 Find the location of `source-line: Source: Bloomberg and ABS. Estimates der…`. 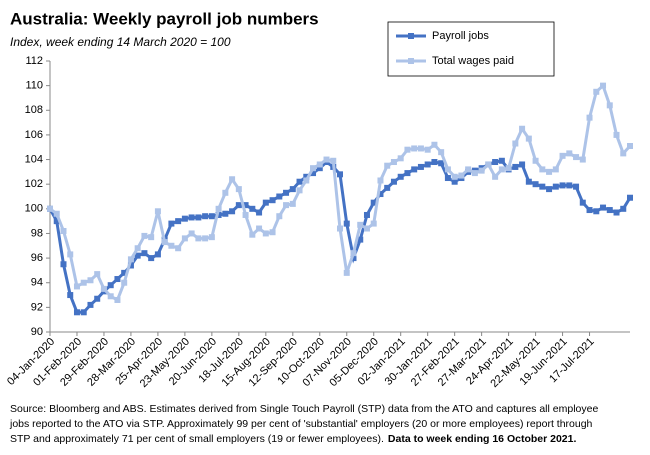

source-line: Source: Bloomberg and ABS. Estimates der… is located at coordinates (304, 409).